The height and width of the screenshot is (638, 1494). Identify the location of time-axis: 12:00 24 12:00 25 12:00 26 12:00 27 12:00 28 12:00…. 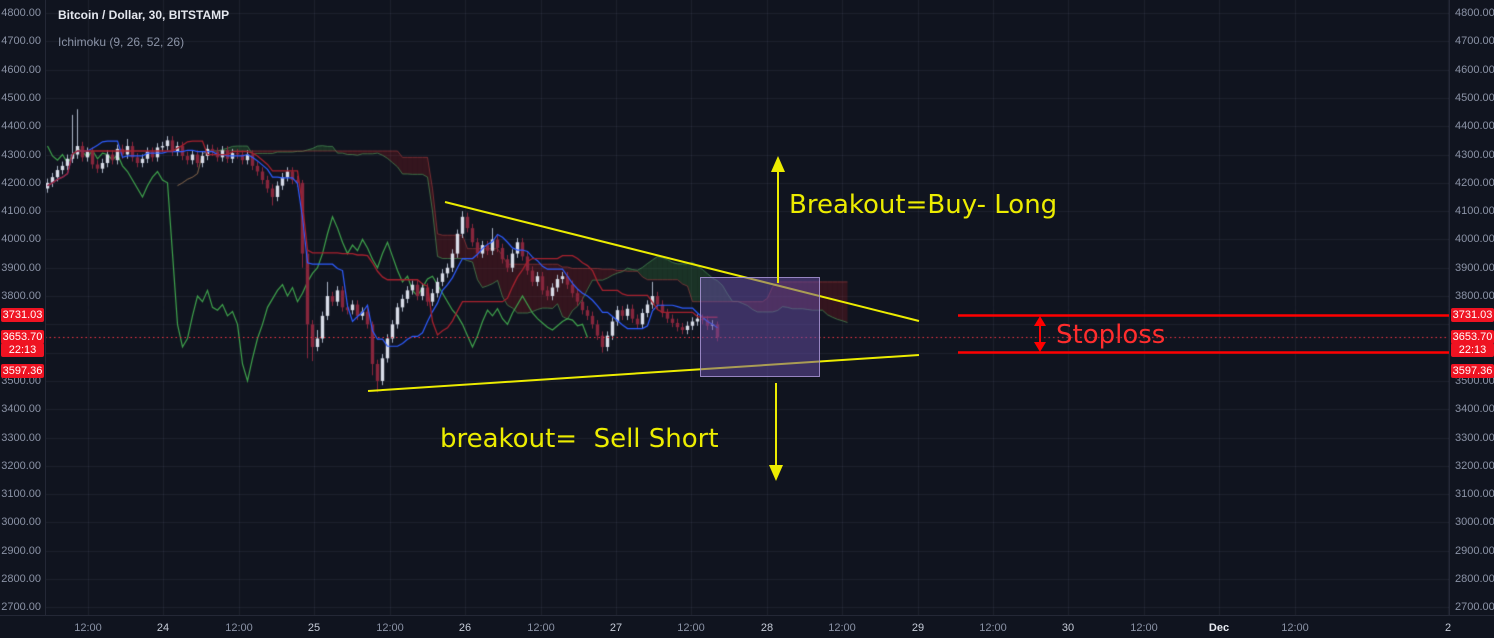
(747, 626).